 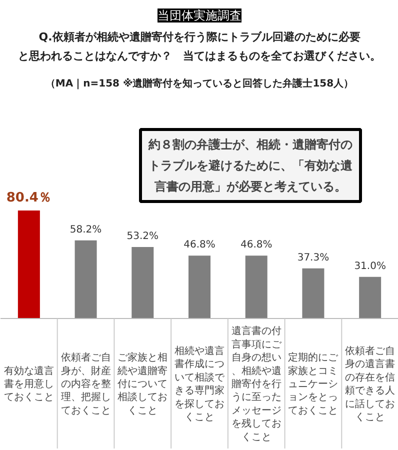 What do you see at coordinates (199, 84) in the screenshot?
I see `chart-subtitle: （MA｜n=158 ※遺贈寄付を知っていると回答した弁護士158人）` at bounding box center [199, 84].